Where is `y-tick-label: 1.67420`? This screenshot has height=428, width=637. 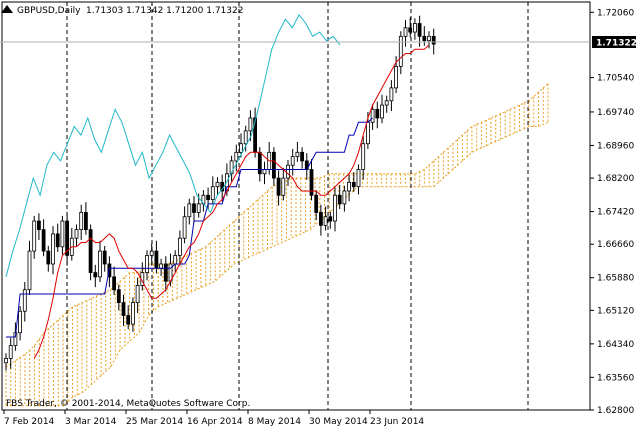 y-tick-label: 1.67420 is located at coordinates (615, 213).